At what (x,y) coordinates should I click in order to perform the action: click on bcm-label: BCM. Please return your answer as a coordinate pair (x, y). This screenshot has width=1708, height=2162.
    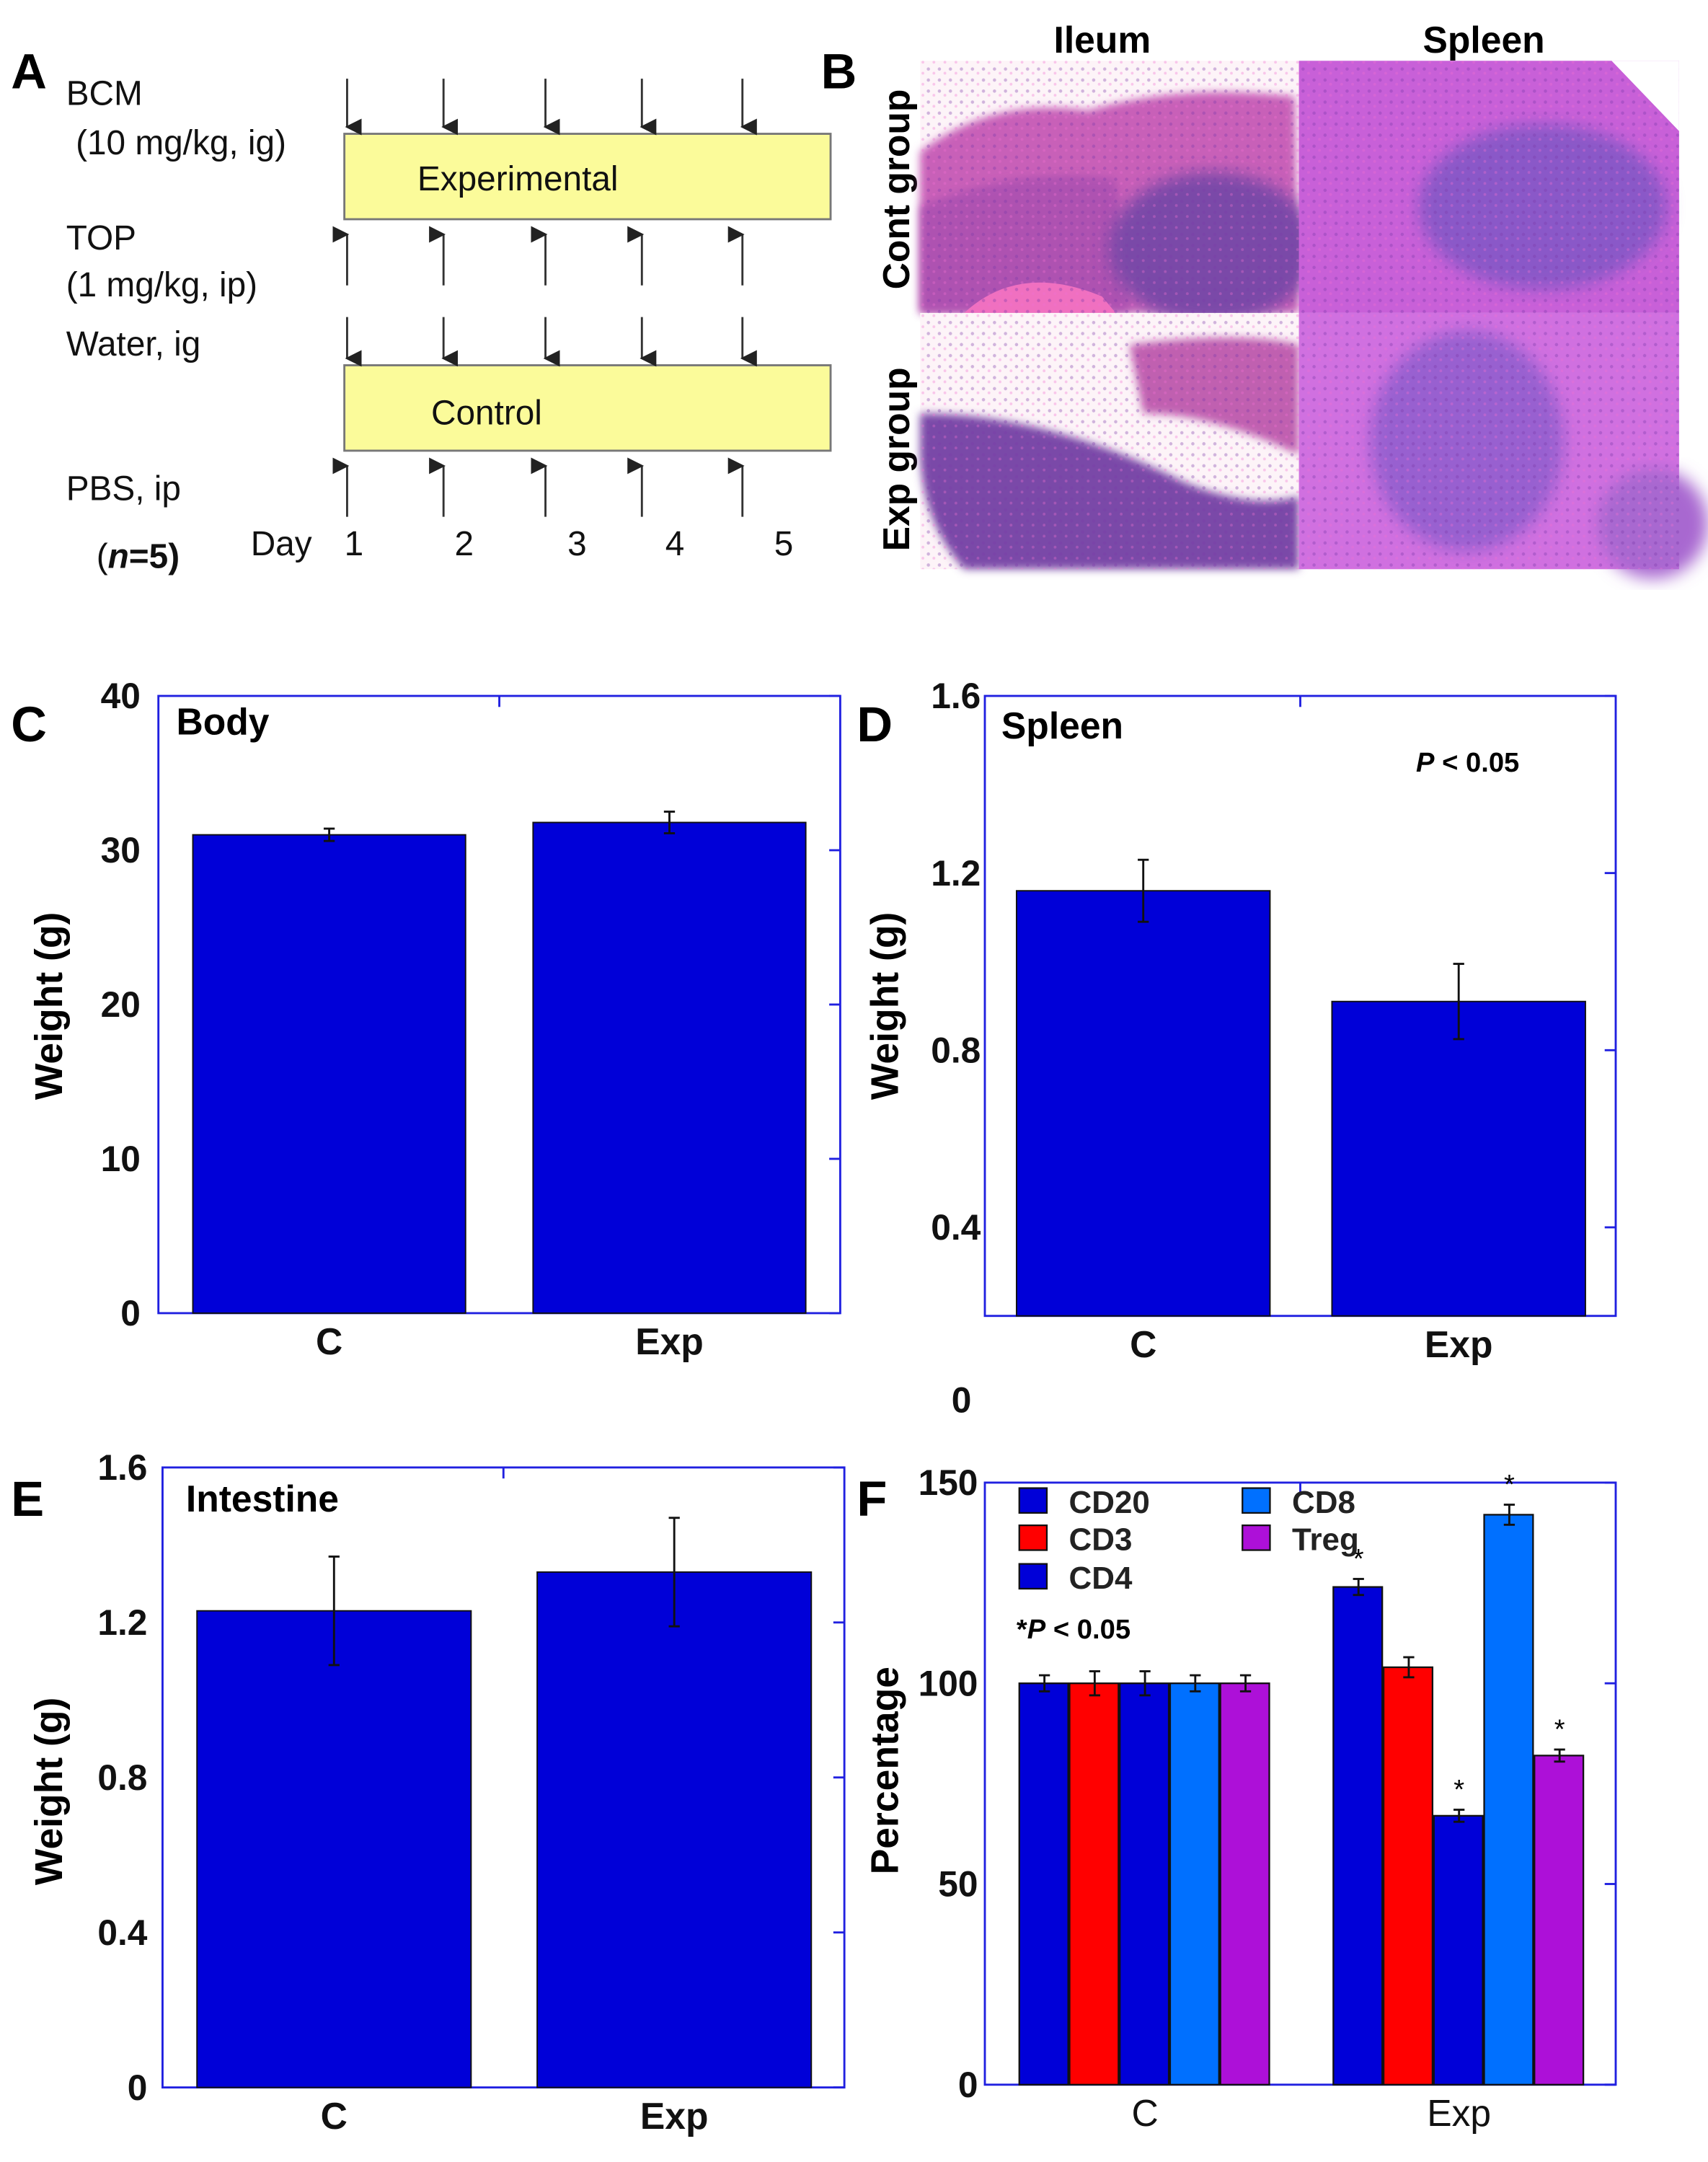
    Looking at the image, I should click on (104, 93).